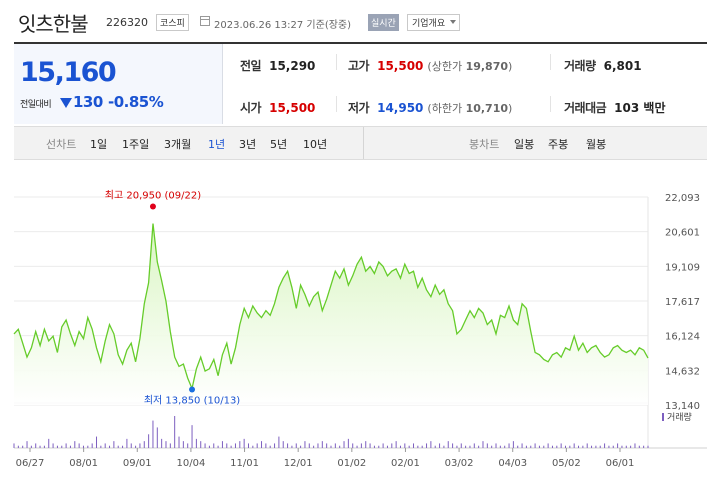  Describe the element at coordinates (596, 144) in the screenshot. I see `tab-candle-monthly: 월봉` at that location.